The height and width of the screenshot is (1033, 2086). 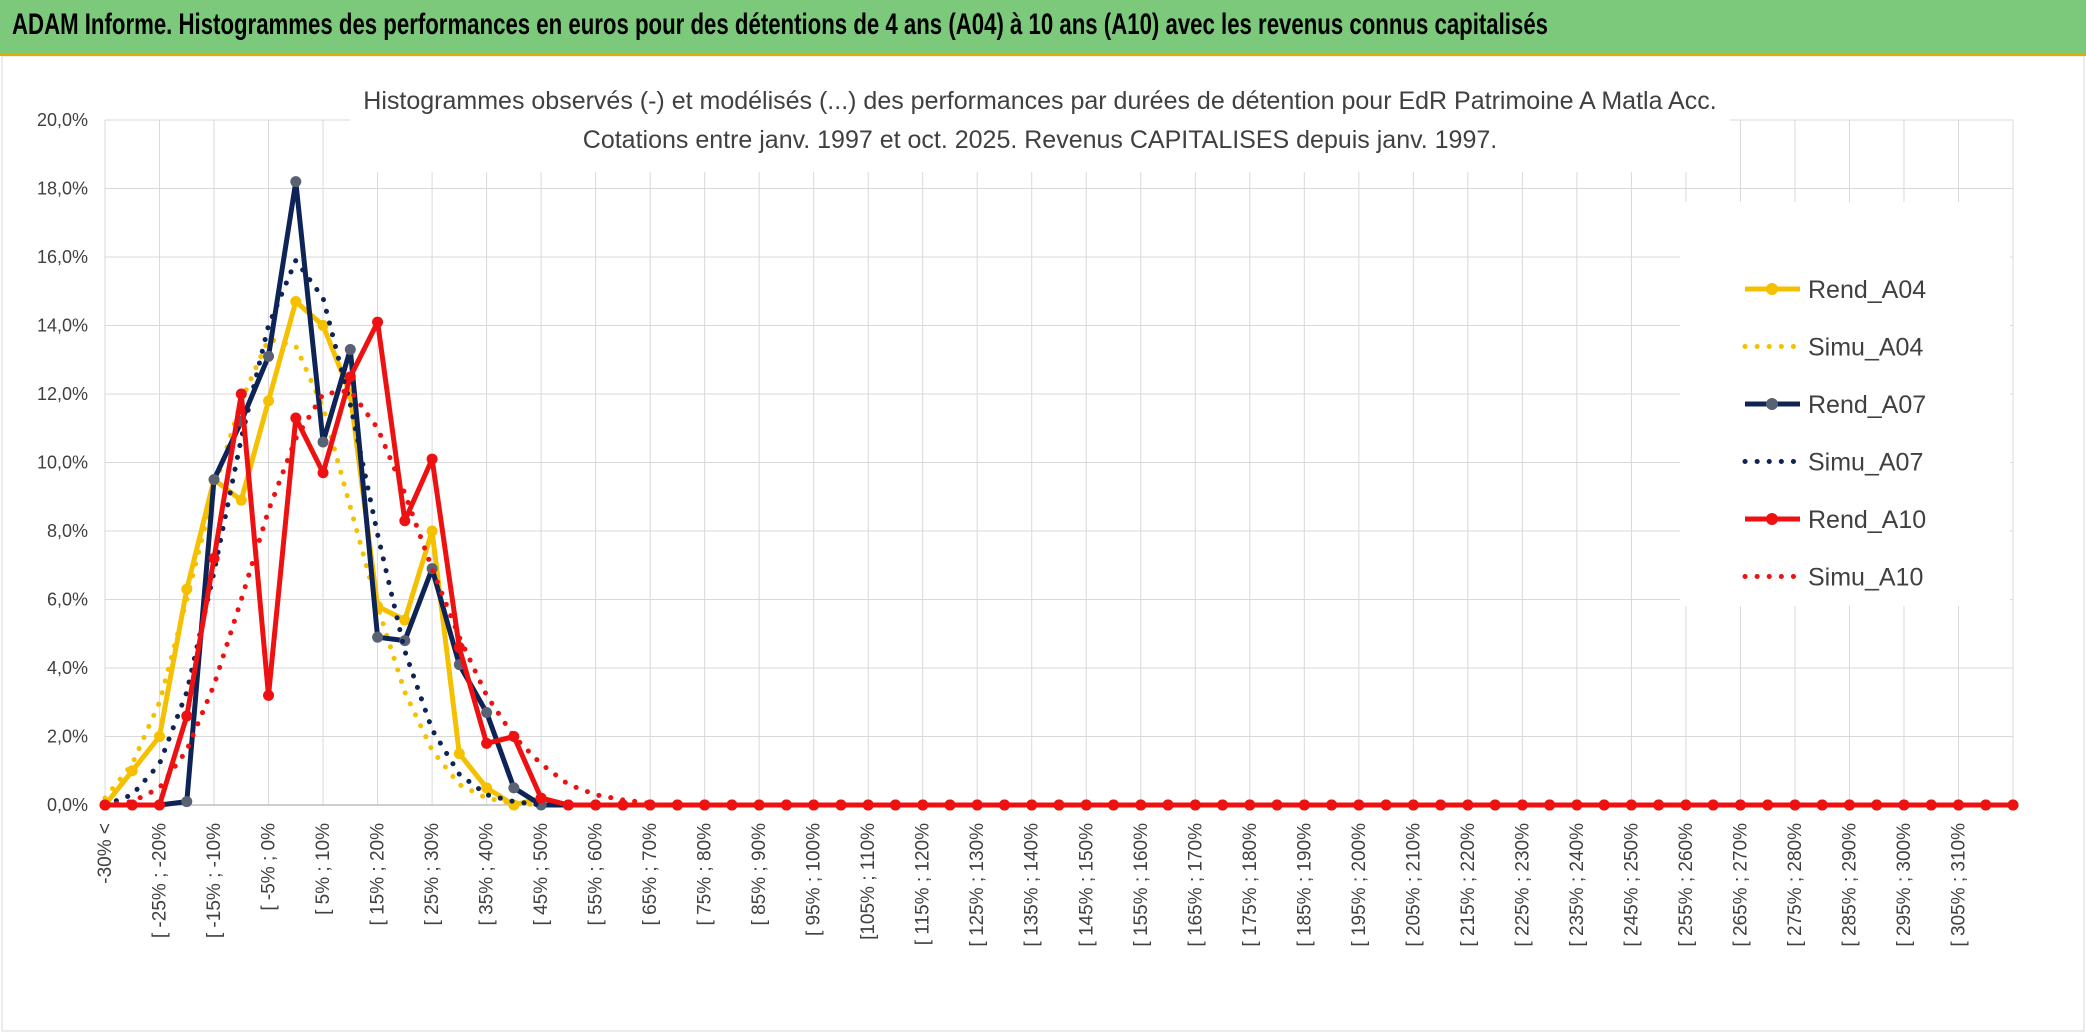 I want to click on legend-label: Rend_A10, so click(x=1867, y=520).